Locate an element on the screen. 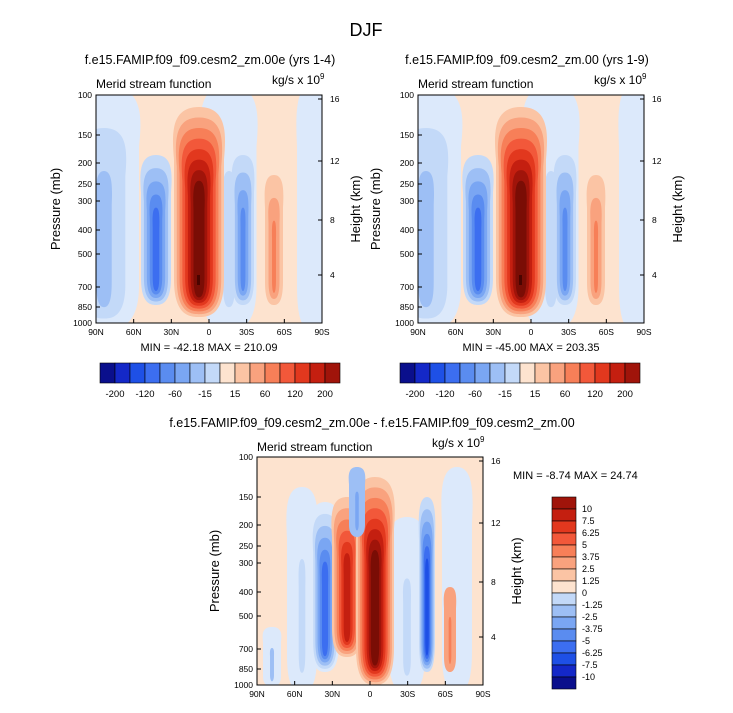 The height and width of the screenshot is (713, 733). y-axis-label: Pressure (mb) is located at coordinates (55, 209).